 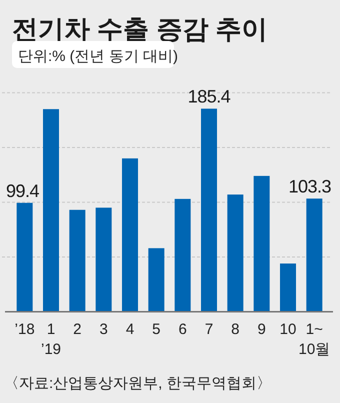 I want to click on x-tick-label: 2, so click(x=77, y=329).